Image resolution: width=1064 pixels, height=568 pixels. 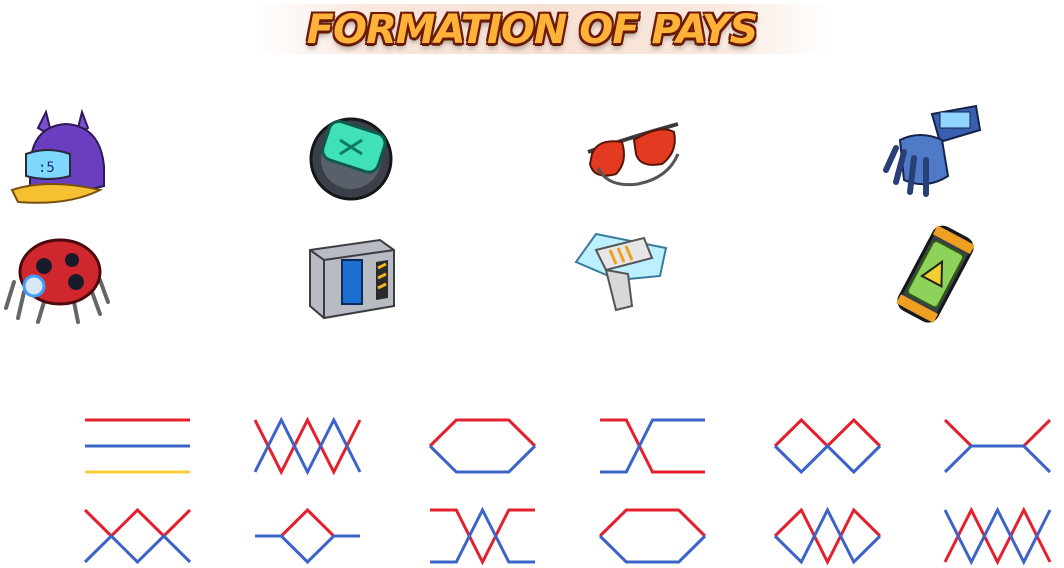 What do you see at coordinates (307, 549) in the screenshot?
I see `payline-8-blue-line` at bounding box center [307, 549].